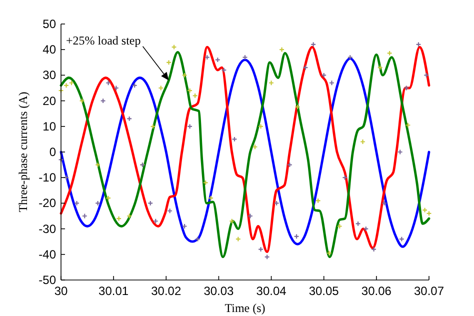 The image size is (474, 316). What do you see at coordinates (52, 152) in the screenshot?
I see `y-tick-label: 0` at bounding box center [52, 152].